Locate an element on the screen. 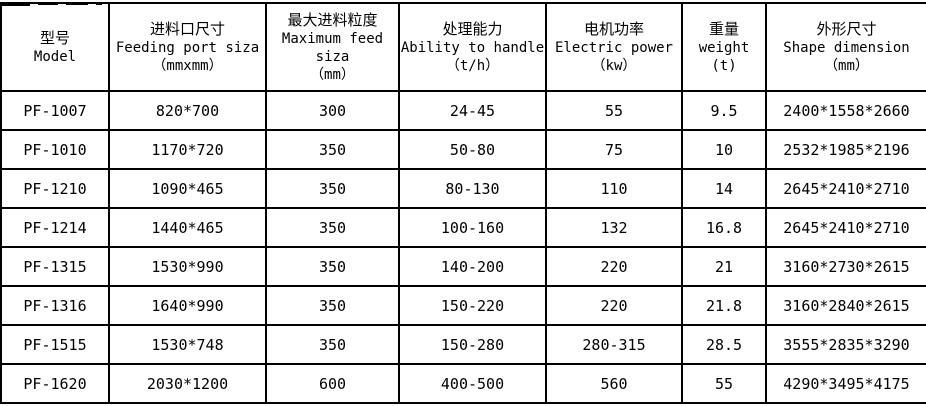 The width and height of the screenshot is (926, 406). header-cell-ability-to-handle: 处理能力 Ability to handle （t/h） is located at coordinates (472, 47).